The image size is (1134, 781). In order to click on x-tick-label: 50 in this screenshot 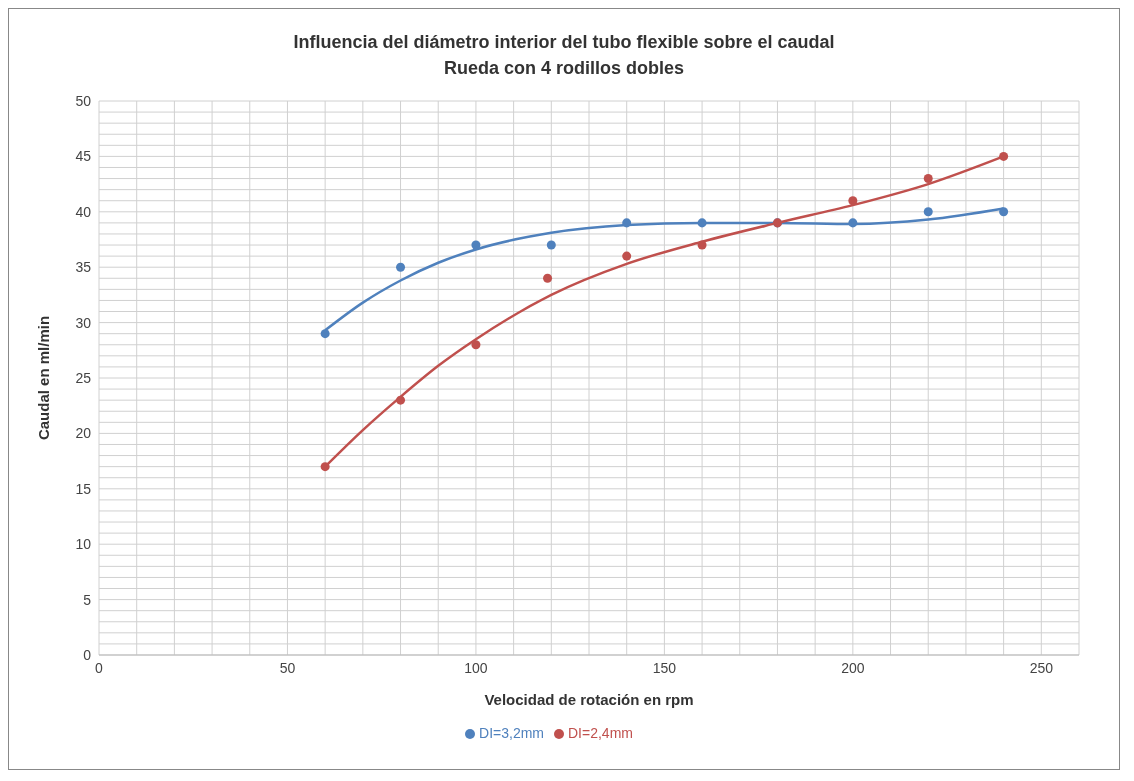, I will do `click(287, 667)`.